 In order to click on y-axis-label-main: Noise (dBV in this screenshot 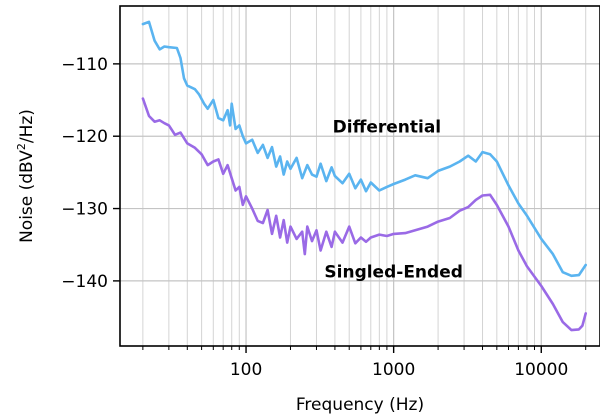, I will do `click(27, 196)`.